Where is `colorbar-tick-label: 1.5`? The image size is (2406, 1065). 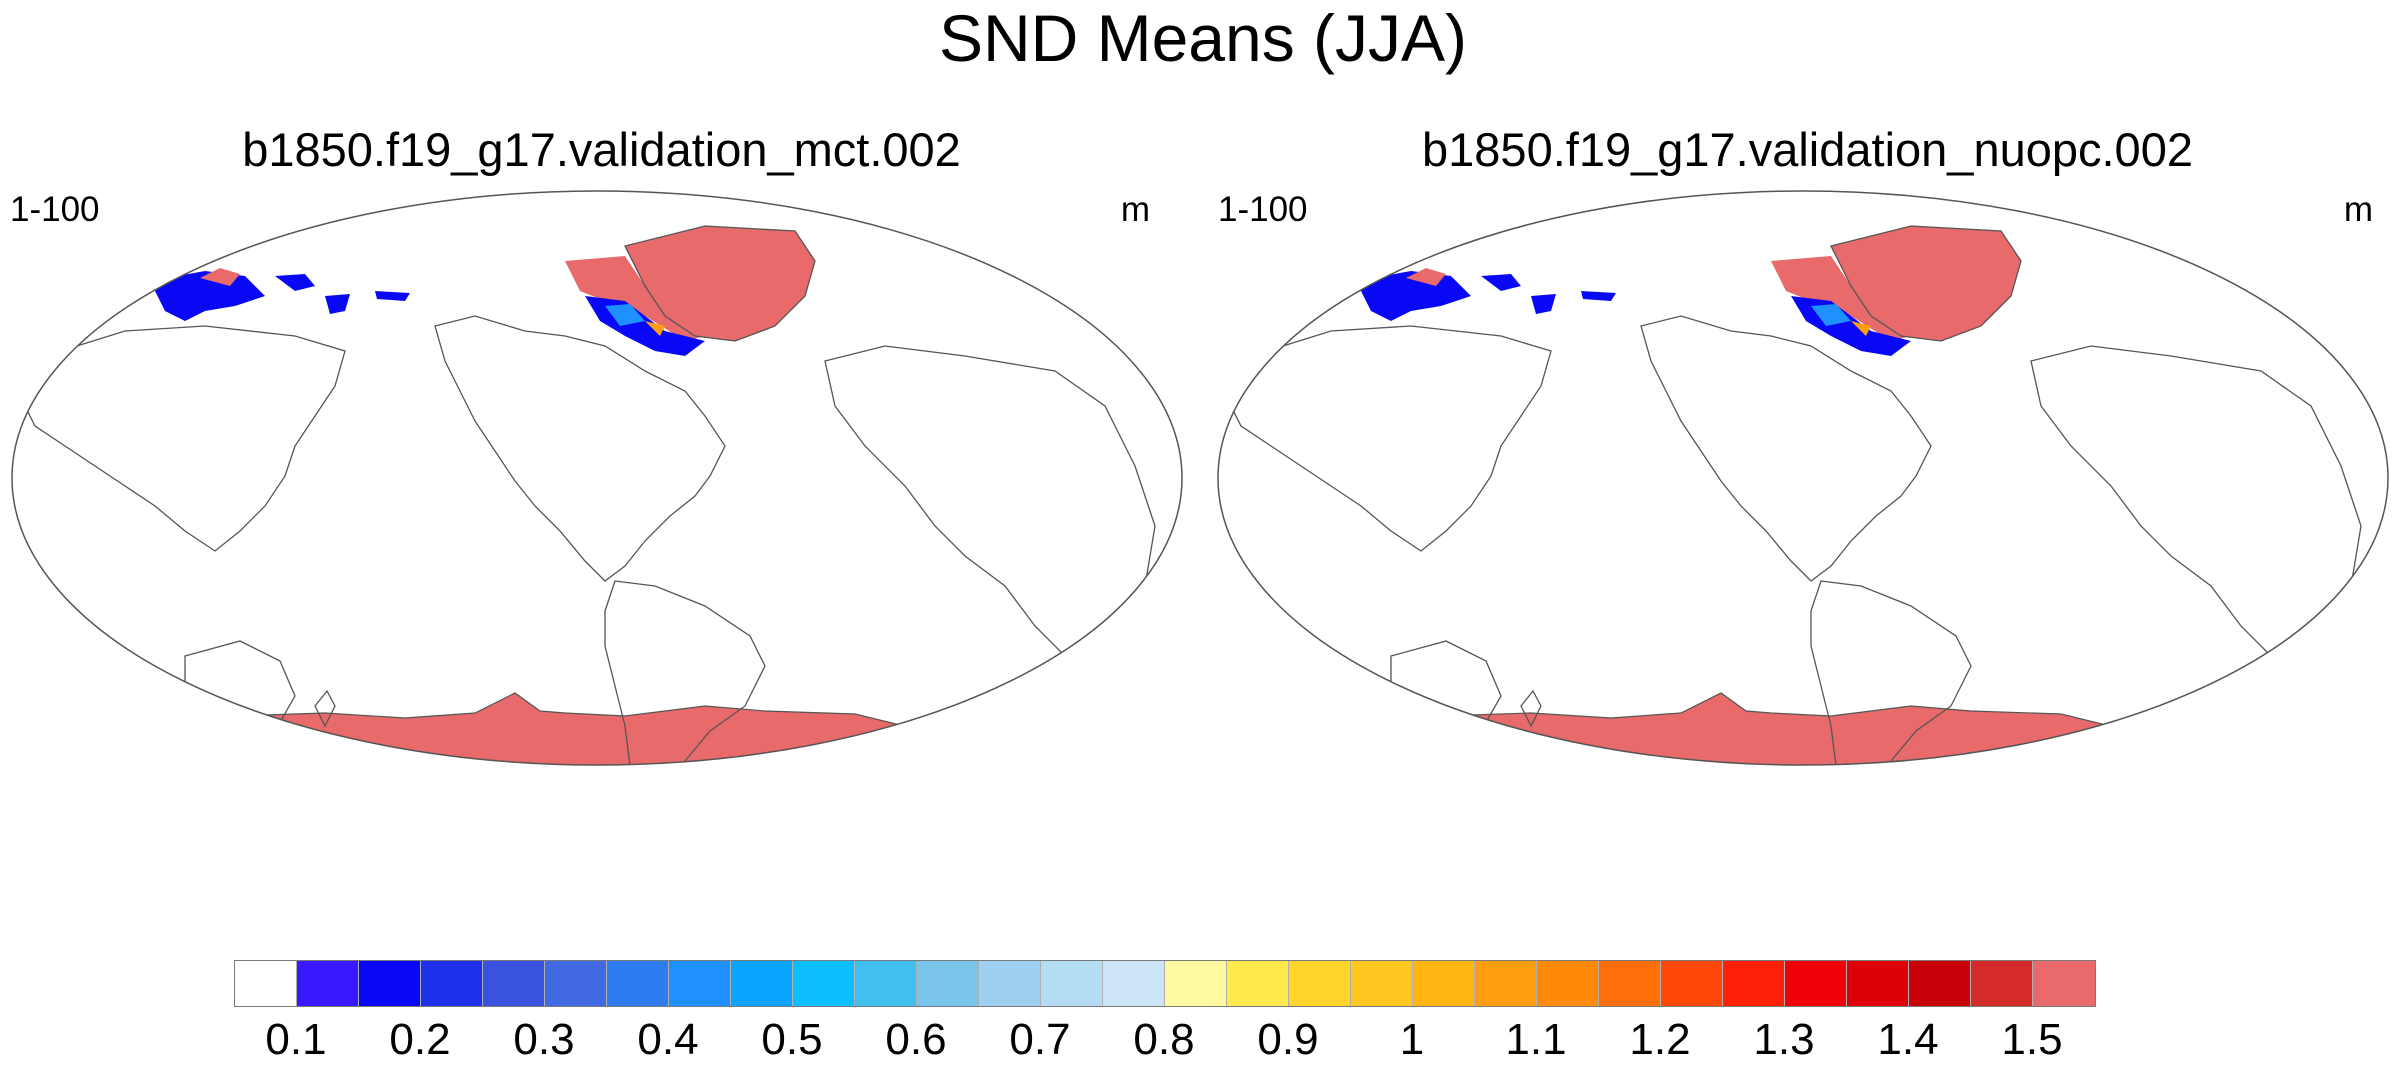
colorbar-tick-label: 1.5 is located at coordinates (2032, 1039).